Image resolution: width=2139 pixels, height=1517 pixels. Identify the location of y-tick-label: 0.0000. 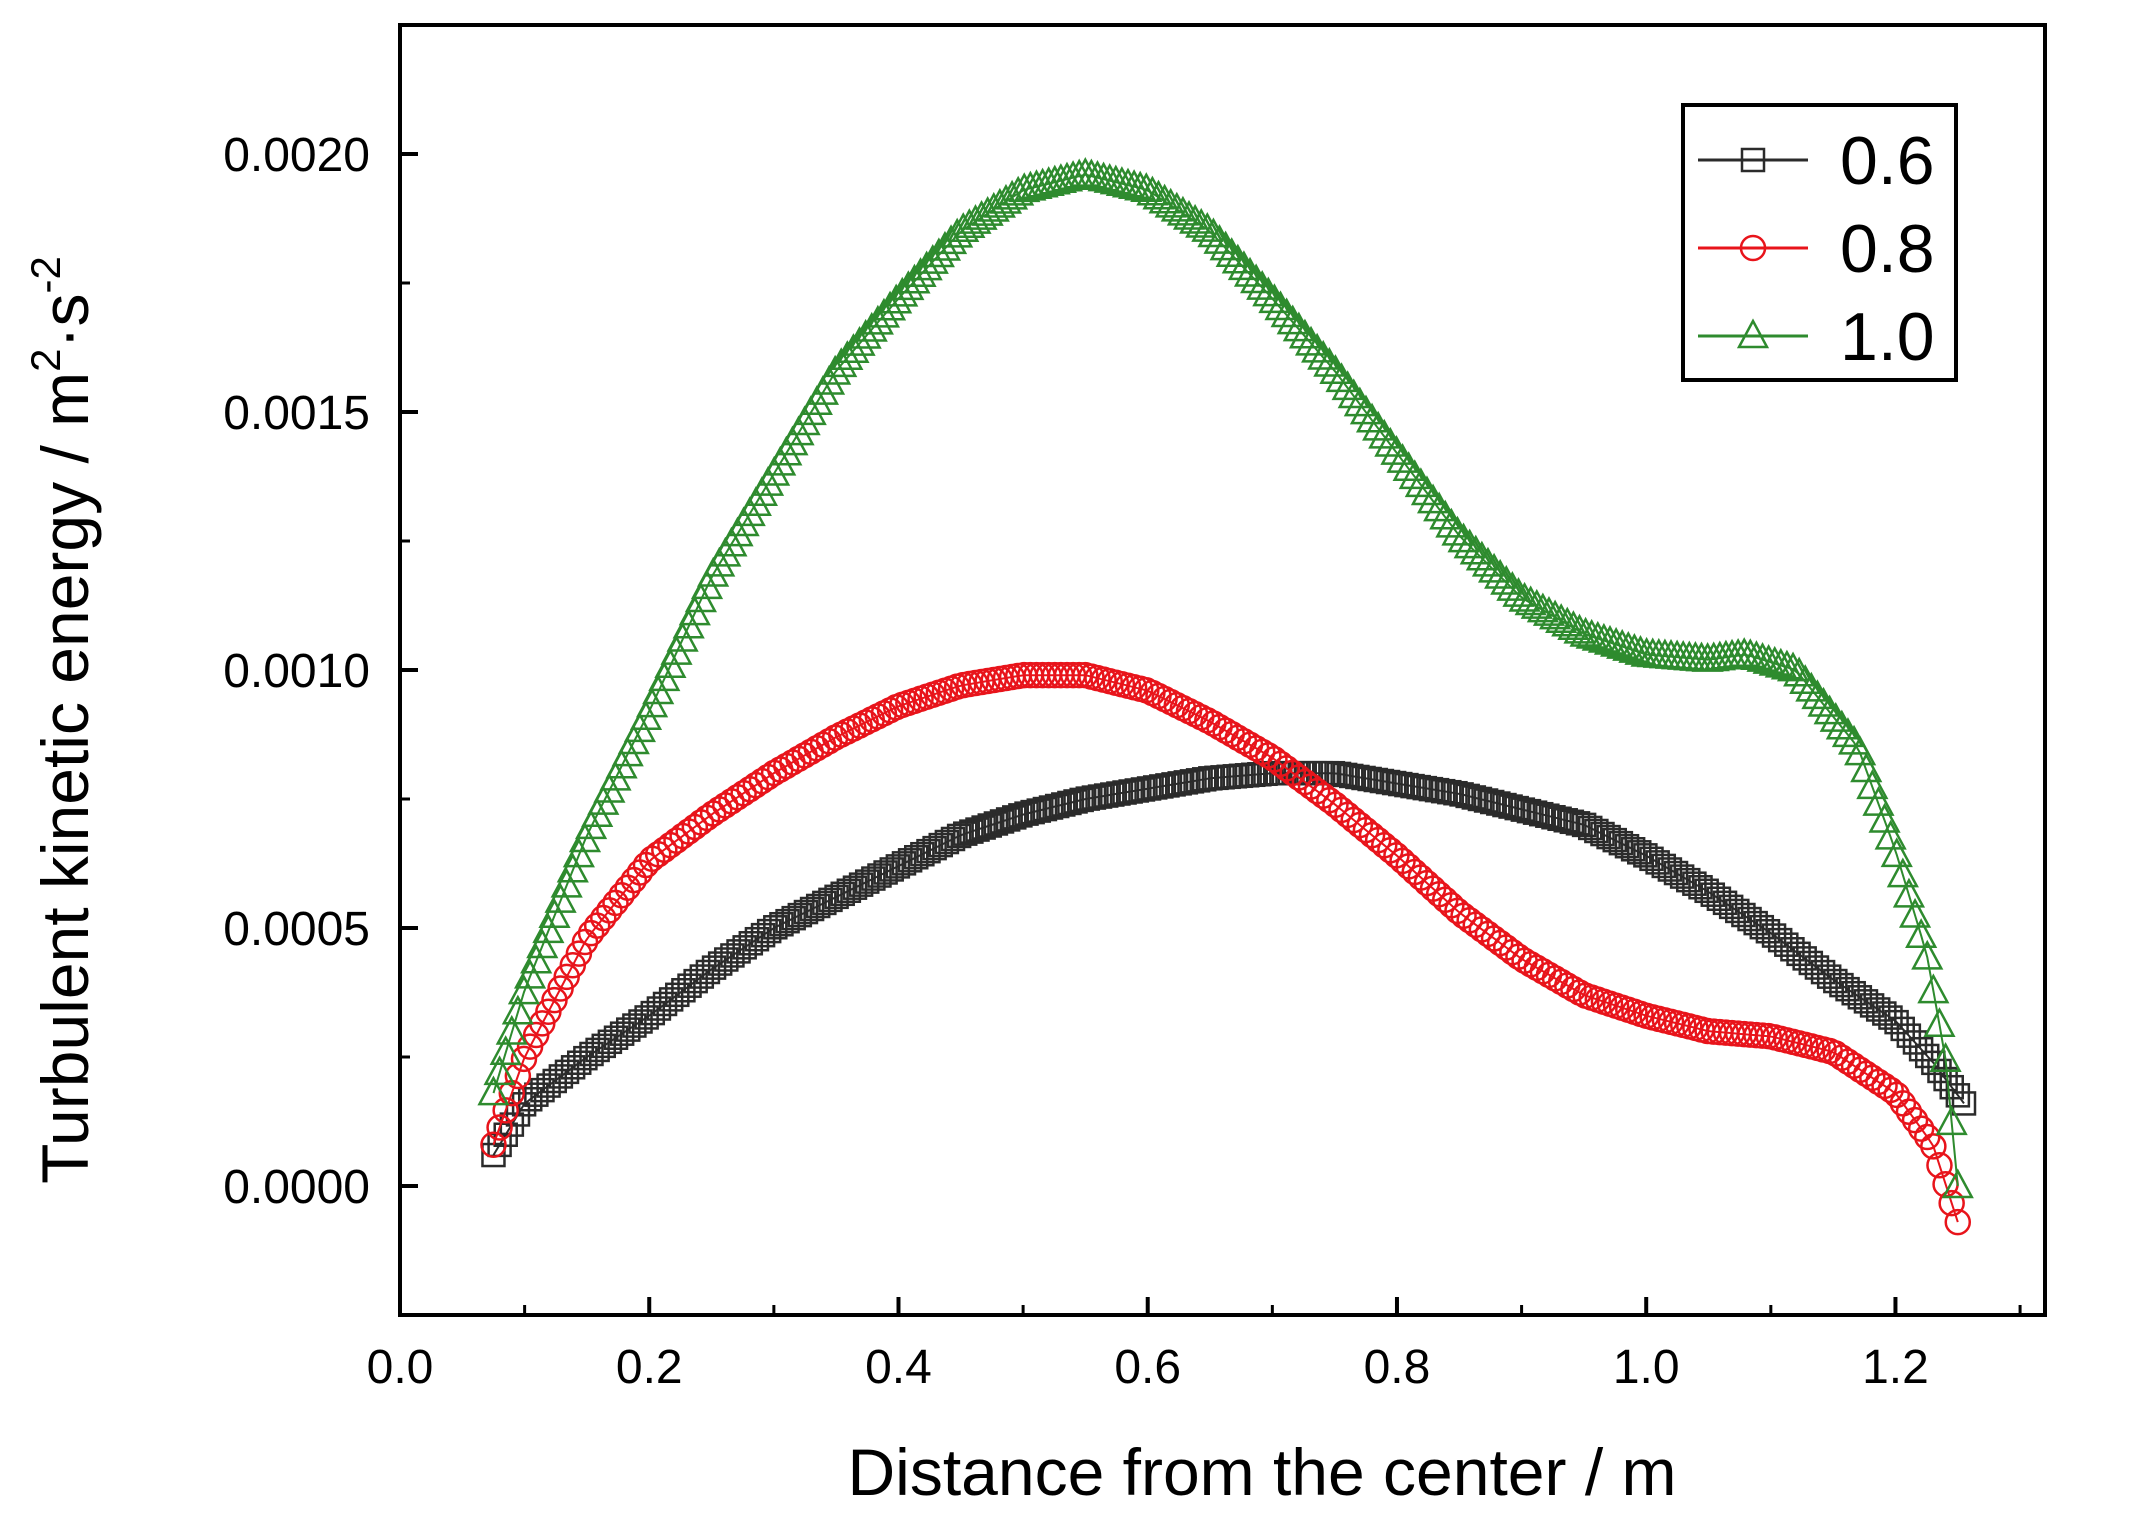
(296, 1187).